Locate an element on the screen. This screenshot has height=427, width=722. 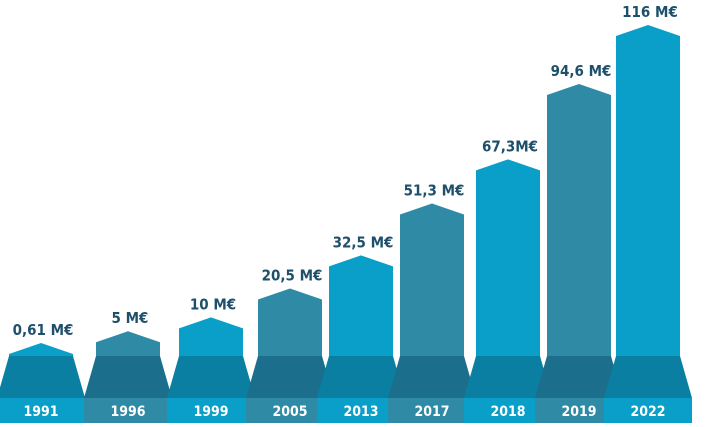
bar-2005 is located at coordinates (290, 322).